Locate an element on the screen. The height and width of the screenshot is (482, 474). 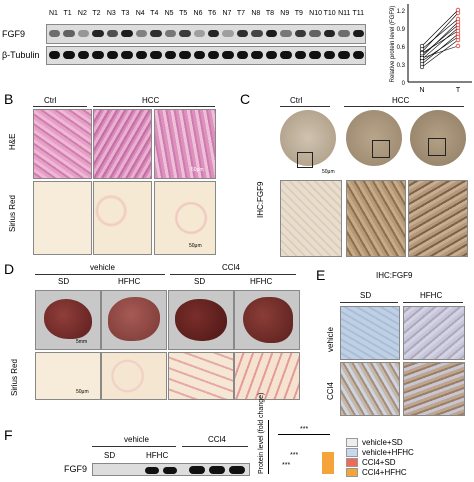
f-y-axis is located at coordinates (268, 447).